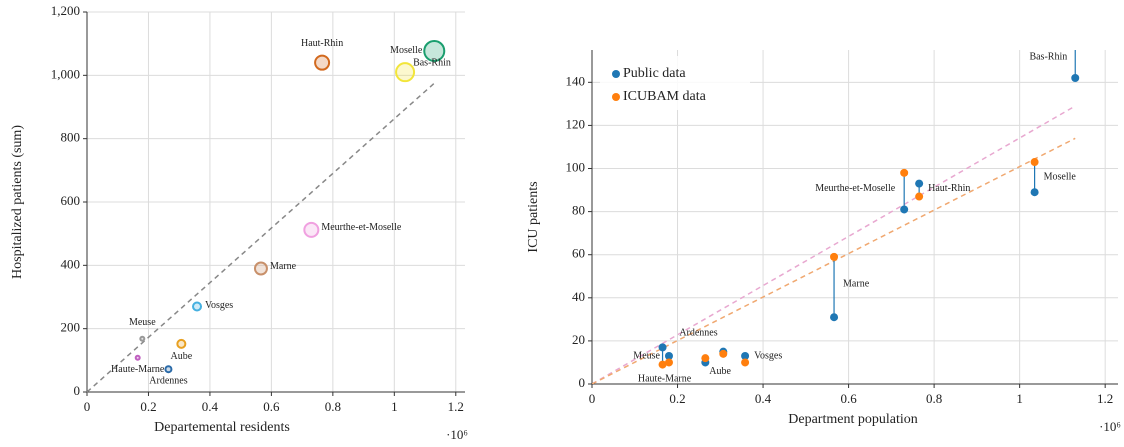 The width and height of the screenshot is (1124, 447). What do you see at coordinates (71, 327) in the screenshot?
I see `y-tick-label: 200` at bounding box center [71, 327].